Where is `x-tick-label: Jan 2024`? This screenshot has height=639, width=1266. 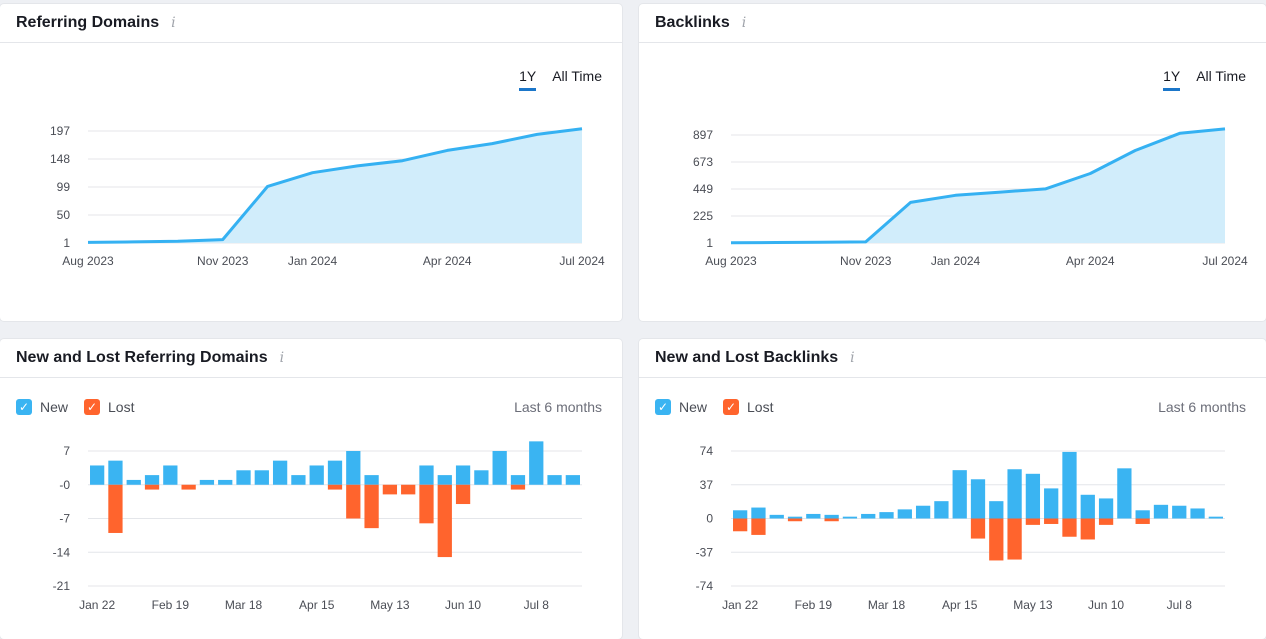 x-tick-label: Jan 2024 is located at coordinates (313, 261).